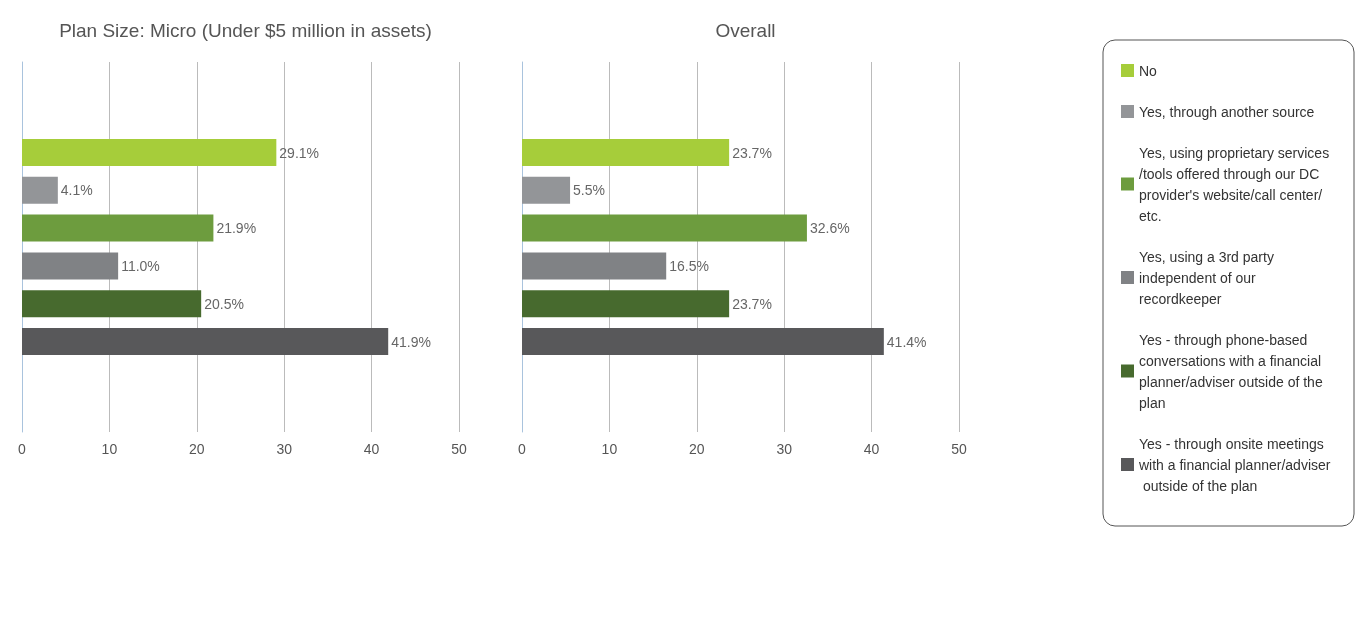 This screenshot has width=1368, height=631. Describe the element at coordinates (745, 30) in the screenshot. I see `chart-title: Overall` at that location.